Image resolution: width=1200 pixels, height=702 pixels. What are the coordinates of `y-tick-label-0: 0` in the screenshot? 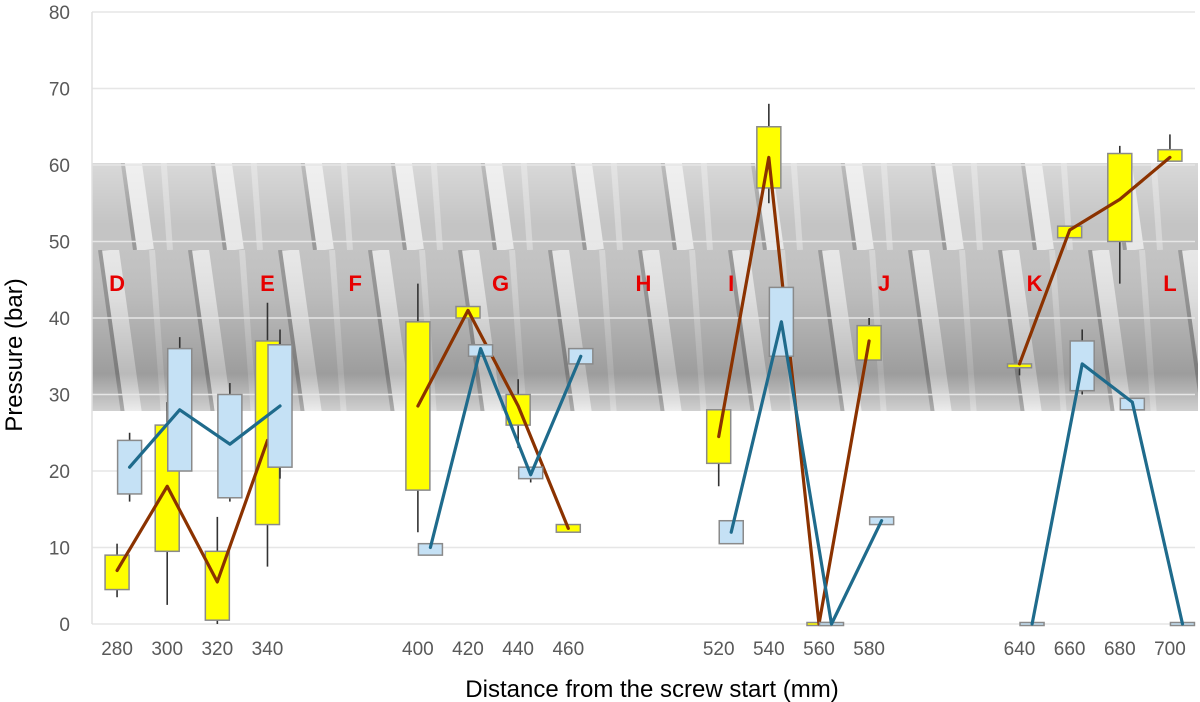 It's located at (64, 625).